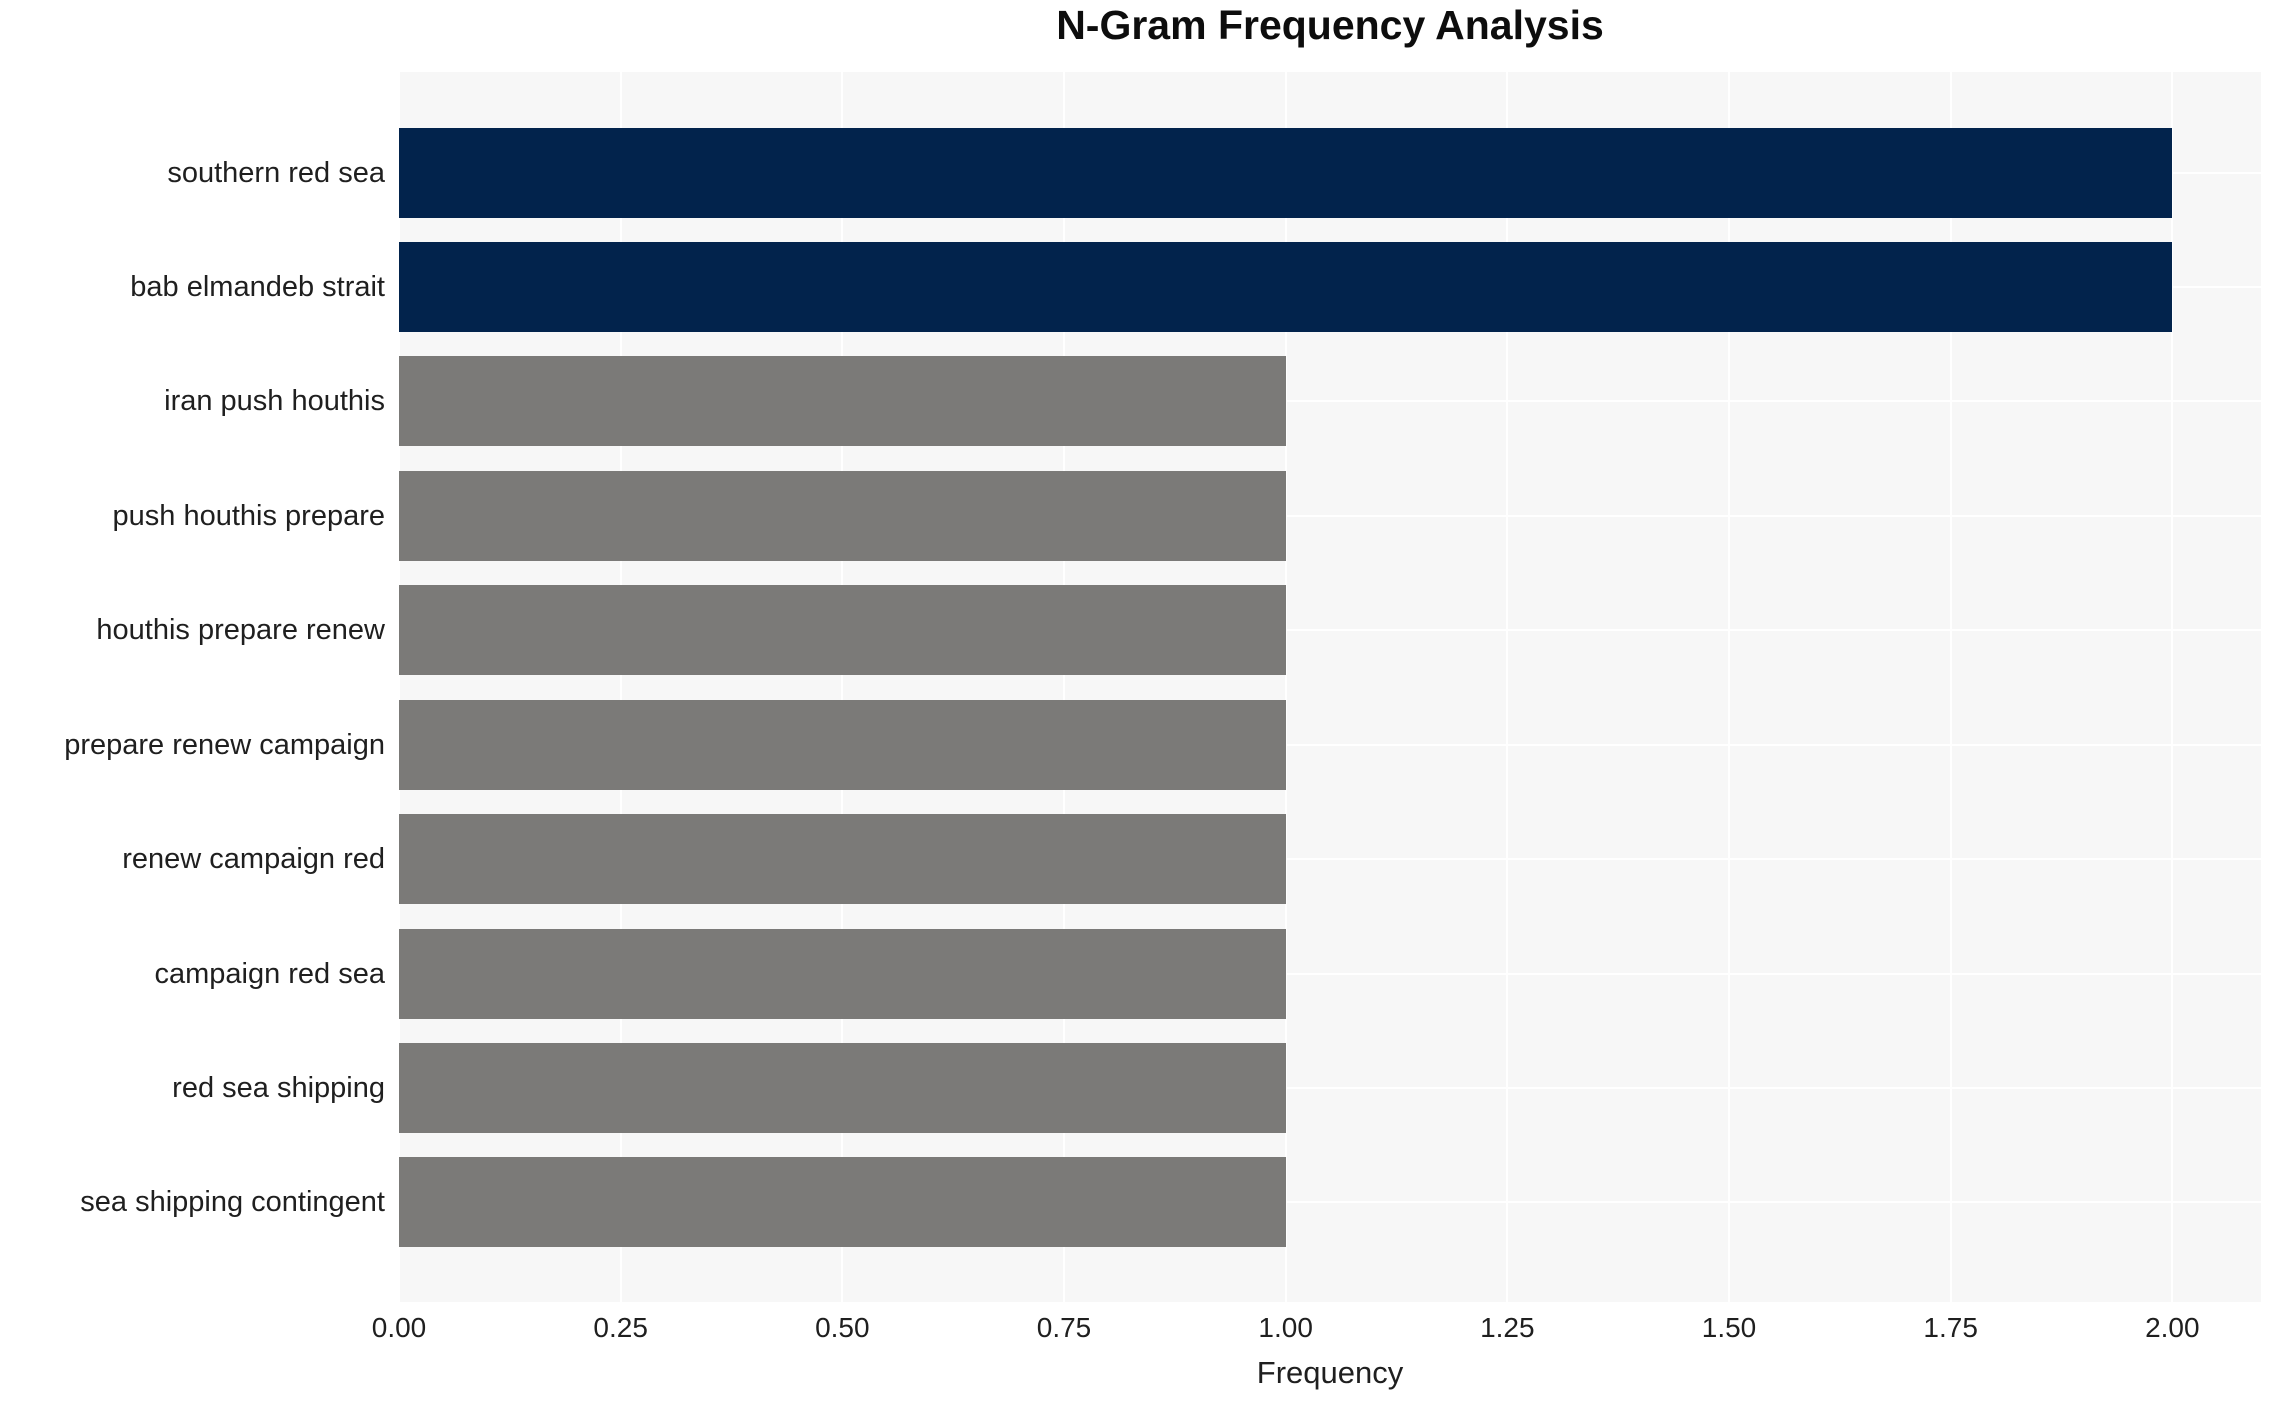 The height and width of the screenshot is (1402, 2278). What do you see at coordinates (399, 1327) in the screenshot?
I see `x-tick-label: 0.00` at bounding box center [399, 1327].